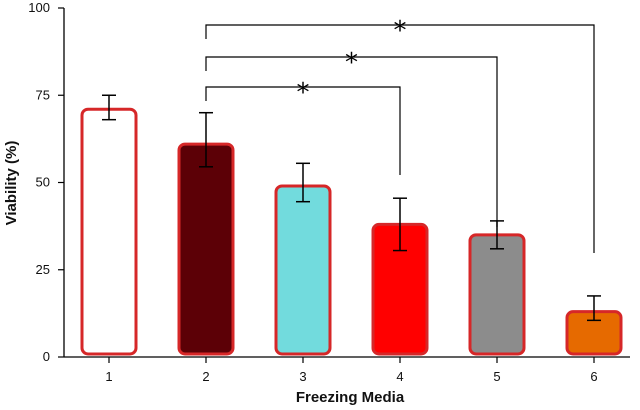 Image resolution: width=640 pixels, height=410 pixels. Describe the element at coordinates (46, 356) in the screenshot. I see `y-tick-label: 0` at that location.